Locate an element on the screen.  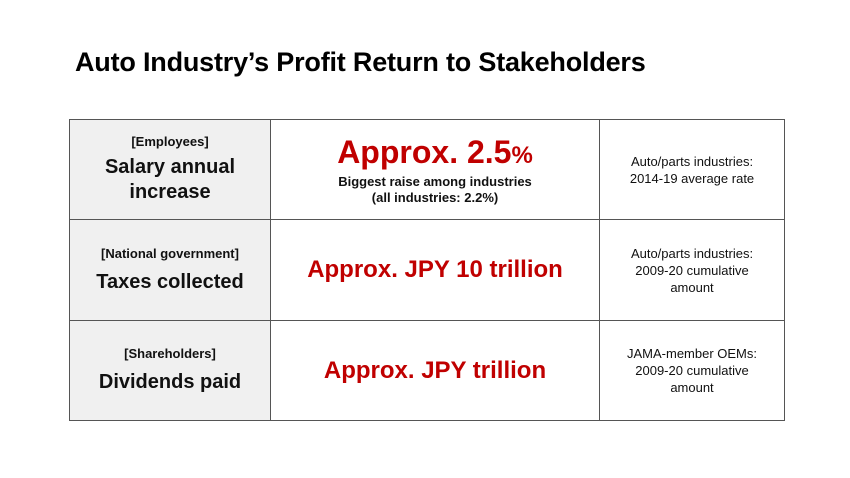
source-line2: 2014-19 average rate is located at coordinates (692, 178).